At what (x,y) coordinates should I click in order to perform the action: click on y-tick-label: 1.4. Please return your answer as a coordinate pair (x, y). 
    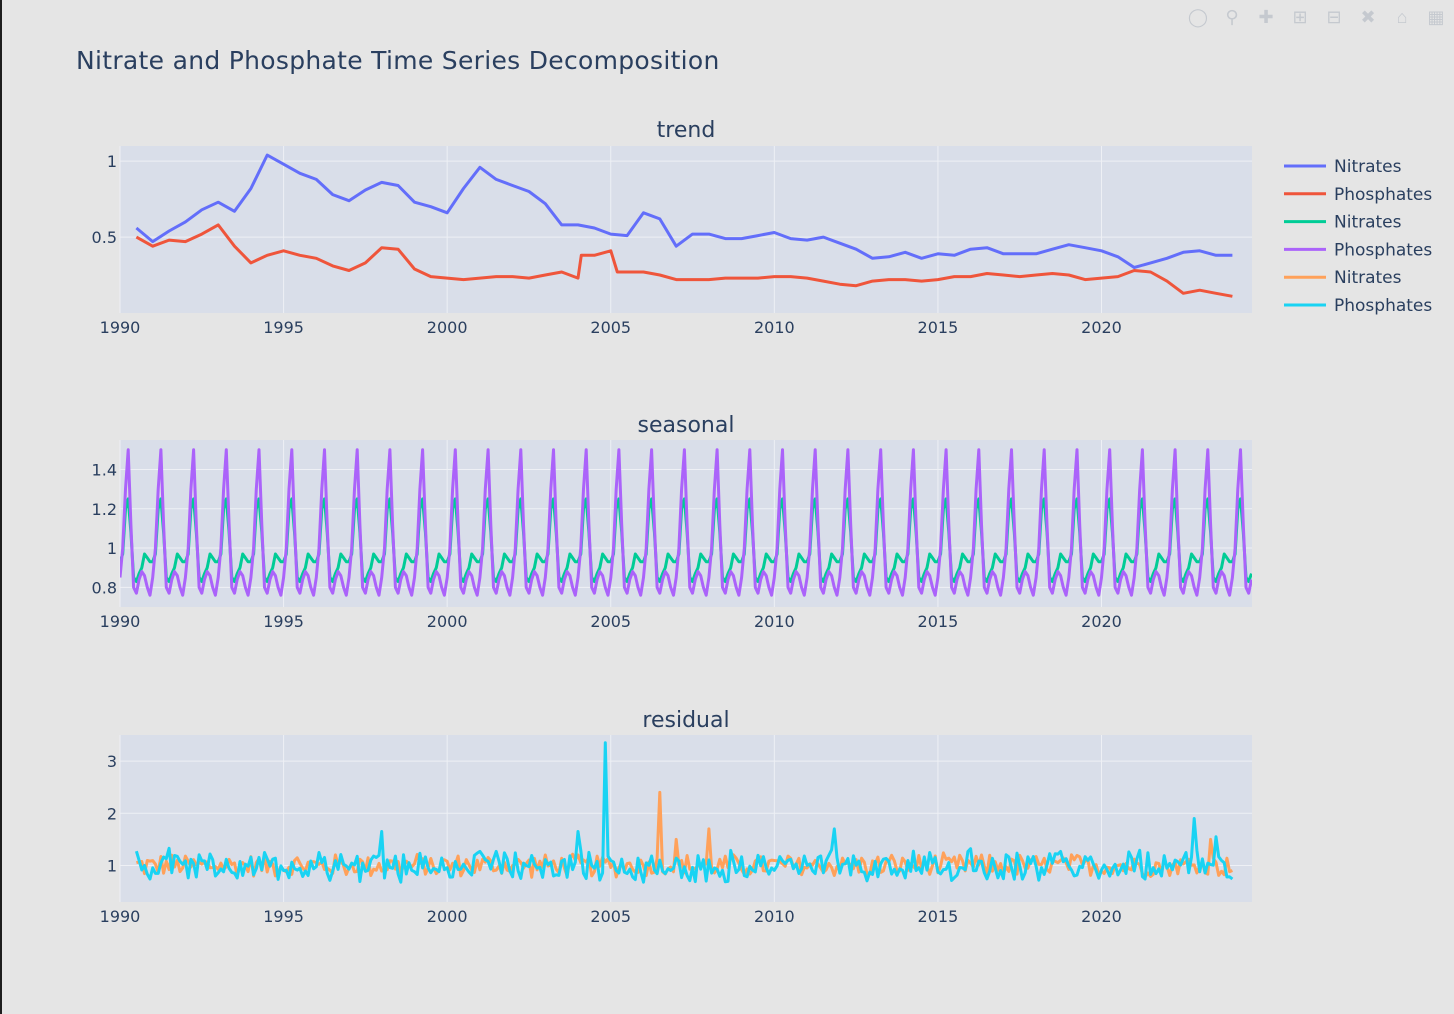
    Looking at the image, I should click on (104, 469).